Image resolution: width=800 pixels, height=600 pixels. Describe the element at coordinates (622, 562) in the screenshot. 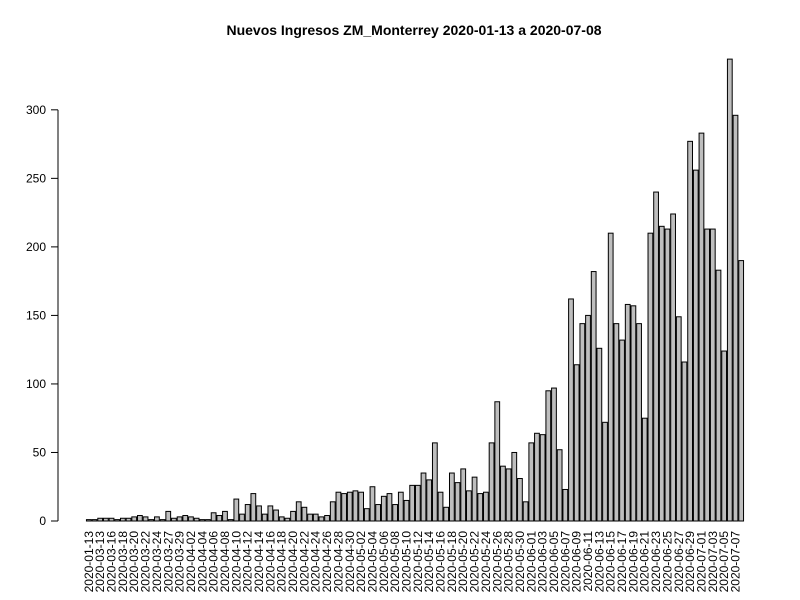

I see `x-tick-label: 2020-06-17` at that location.